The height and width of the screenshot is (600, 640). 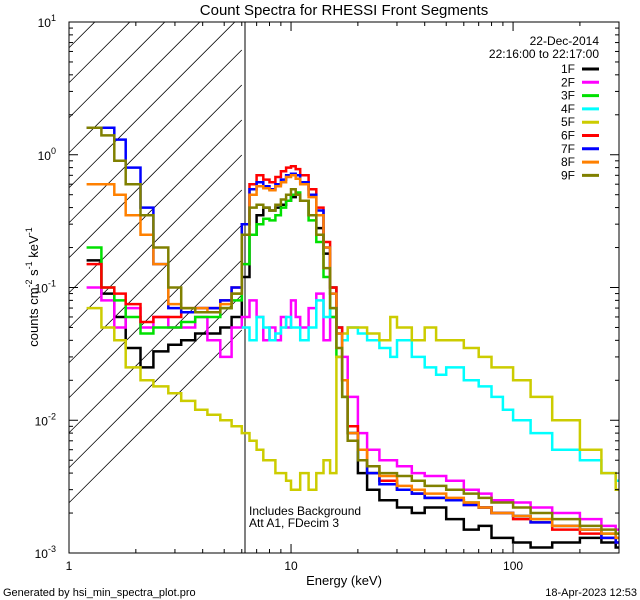 I want to click on footer-timestamp: 18-Apr-2023 12:53, so click(x=591, y=593).